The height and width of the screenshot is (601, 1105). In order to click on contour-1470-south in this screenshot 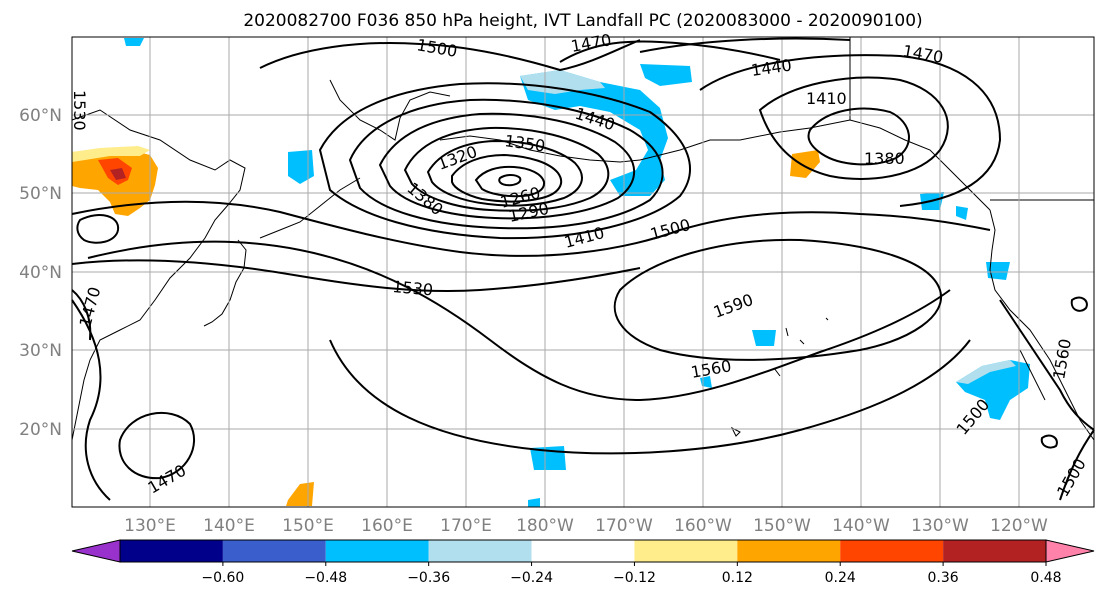, I will do `click(156, 445)`.